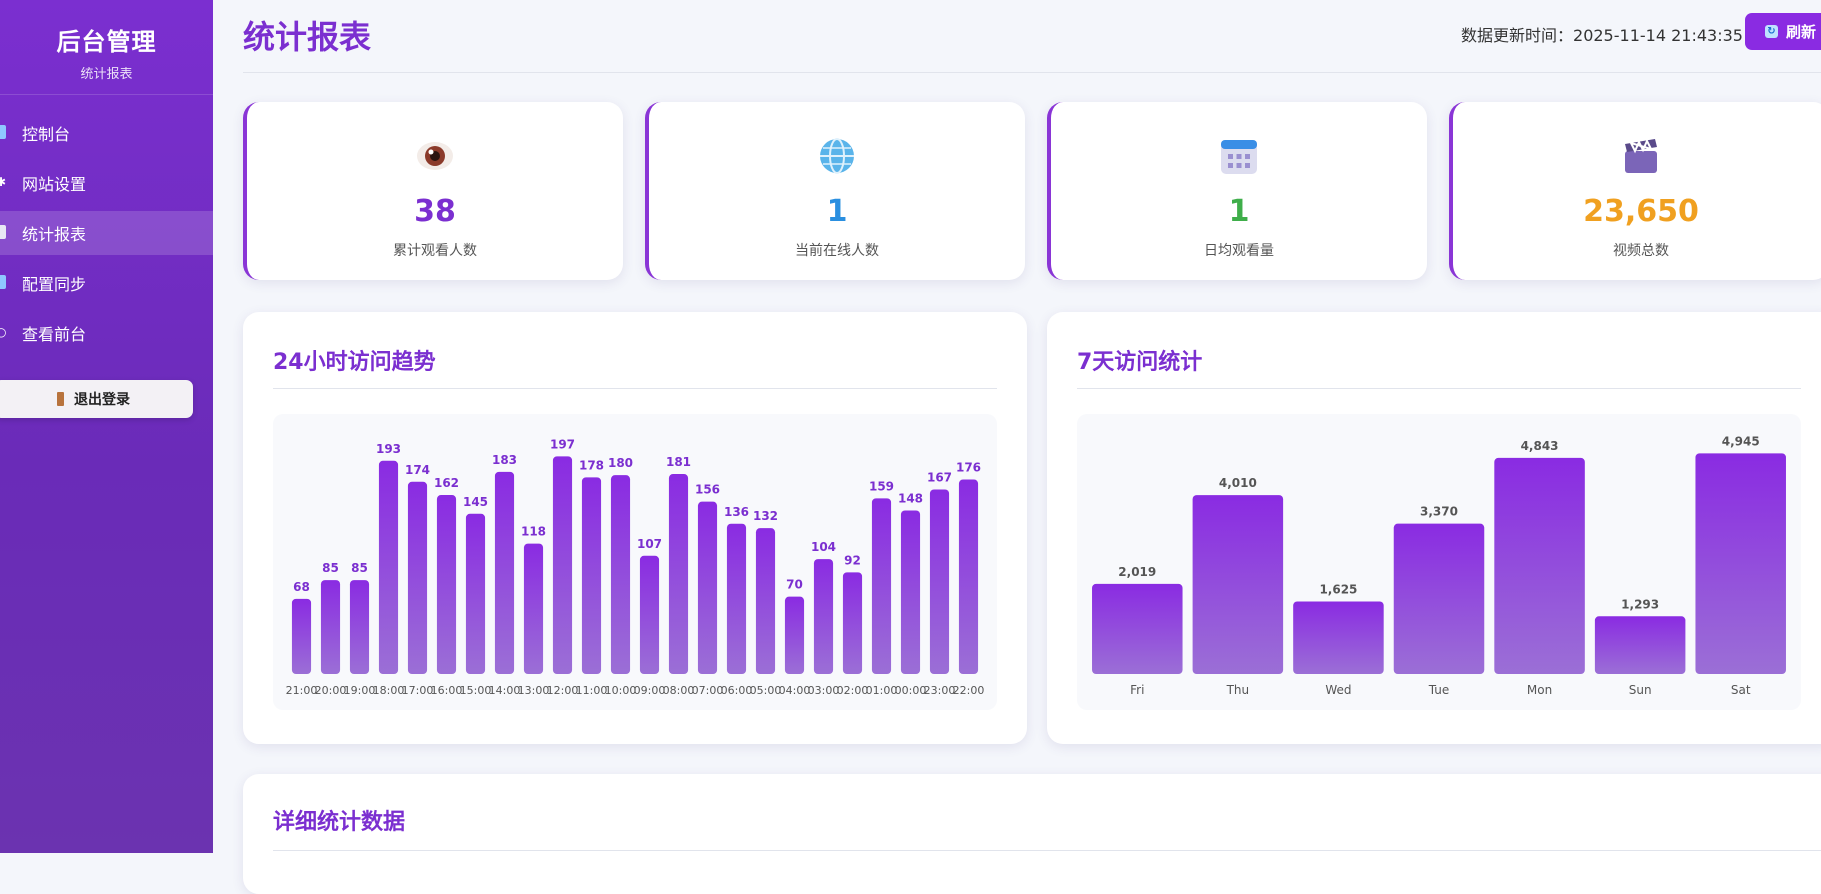  What do you see at coordinates (60, 399) in the screenshot?
I see `door-icon` at bounding box center [60, 399].